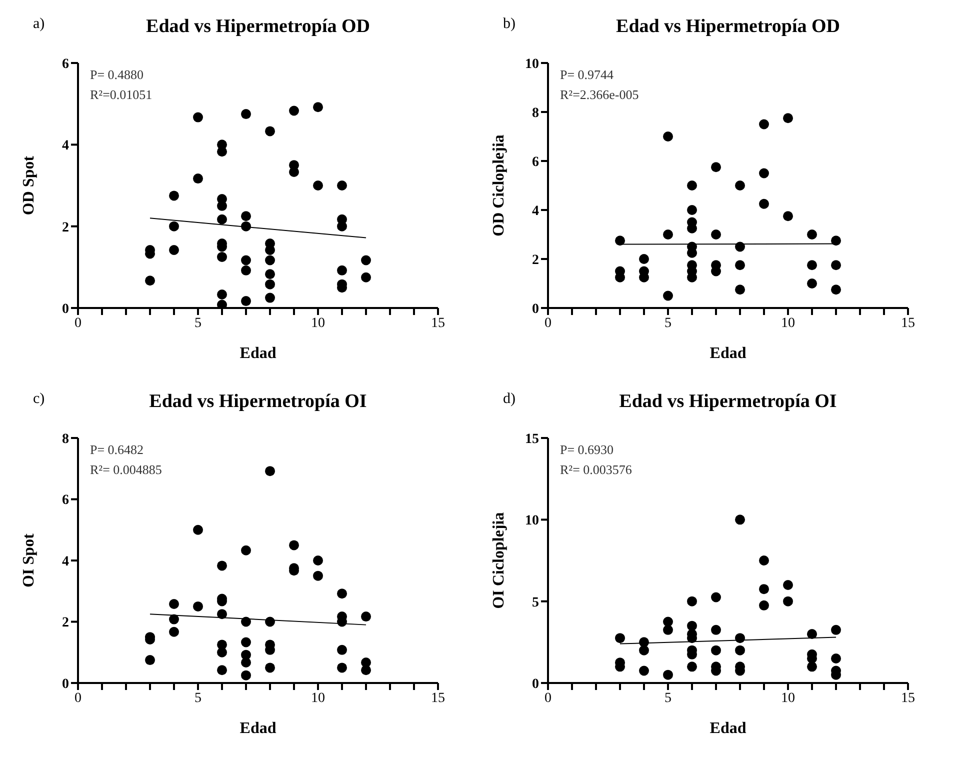 This screenshot has width=966, height=763. Describe the element at coordinates (29, 560) in the screenshot. I see `y-axis-title: OI Spot` at that location.